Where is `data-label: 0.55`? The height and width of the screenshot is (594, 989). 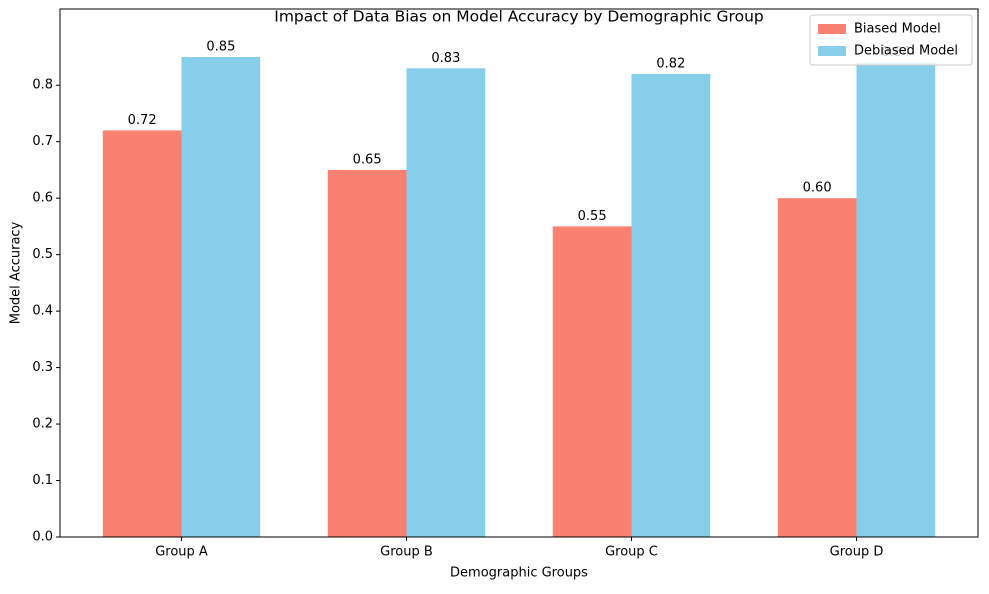
data-label: 0.55 is located at coordinates (592, 216).